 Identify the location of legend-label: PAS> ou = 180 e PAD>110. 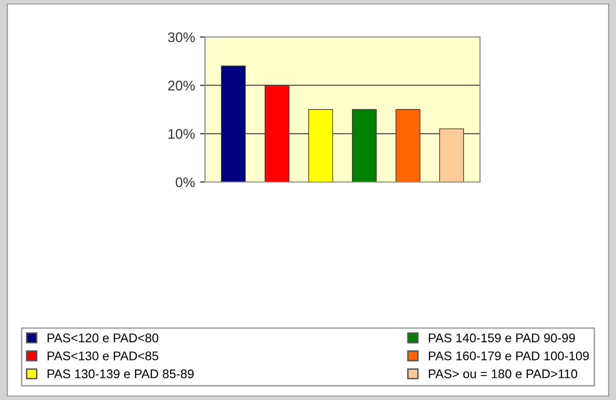
(503, 373).